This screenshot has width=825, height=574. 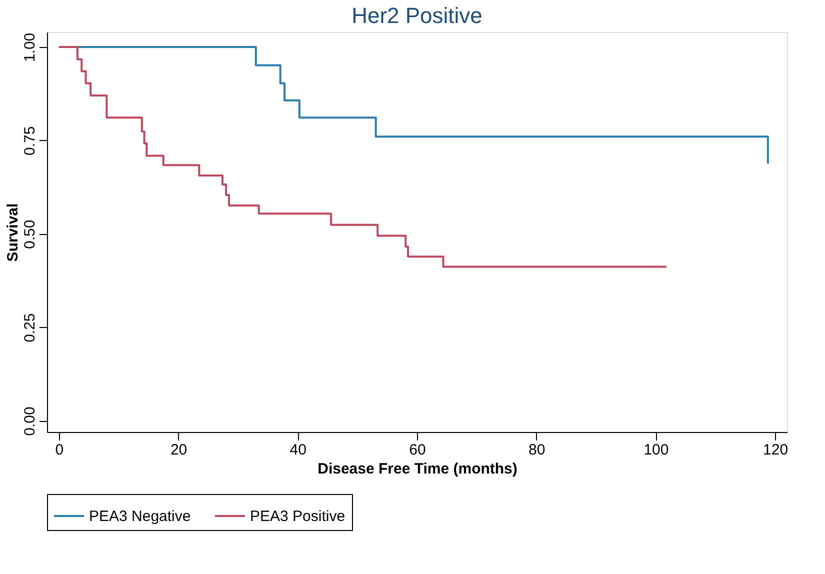 I want to click on y-tick-label: 0.75, so click(x=30, y=141).